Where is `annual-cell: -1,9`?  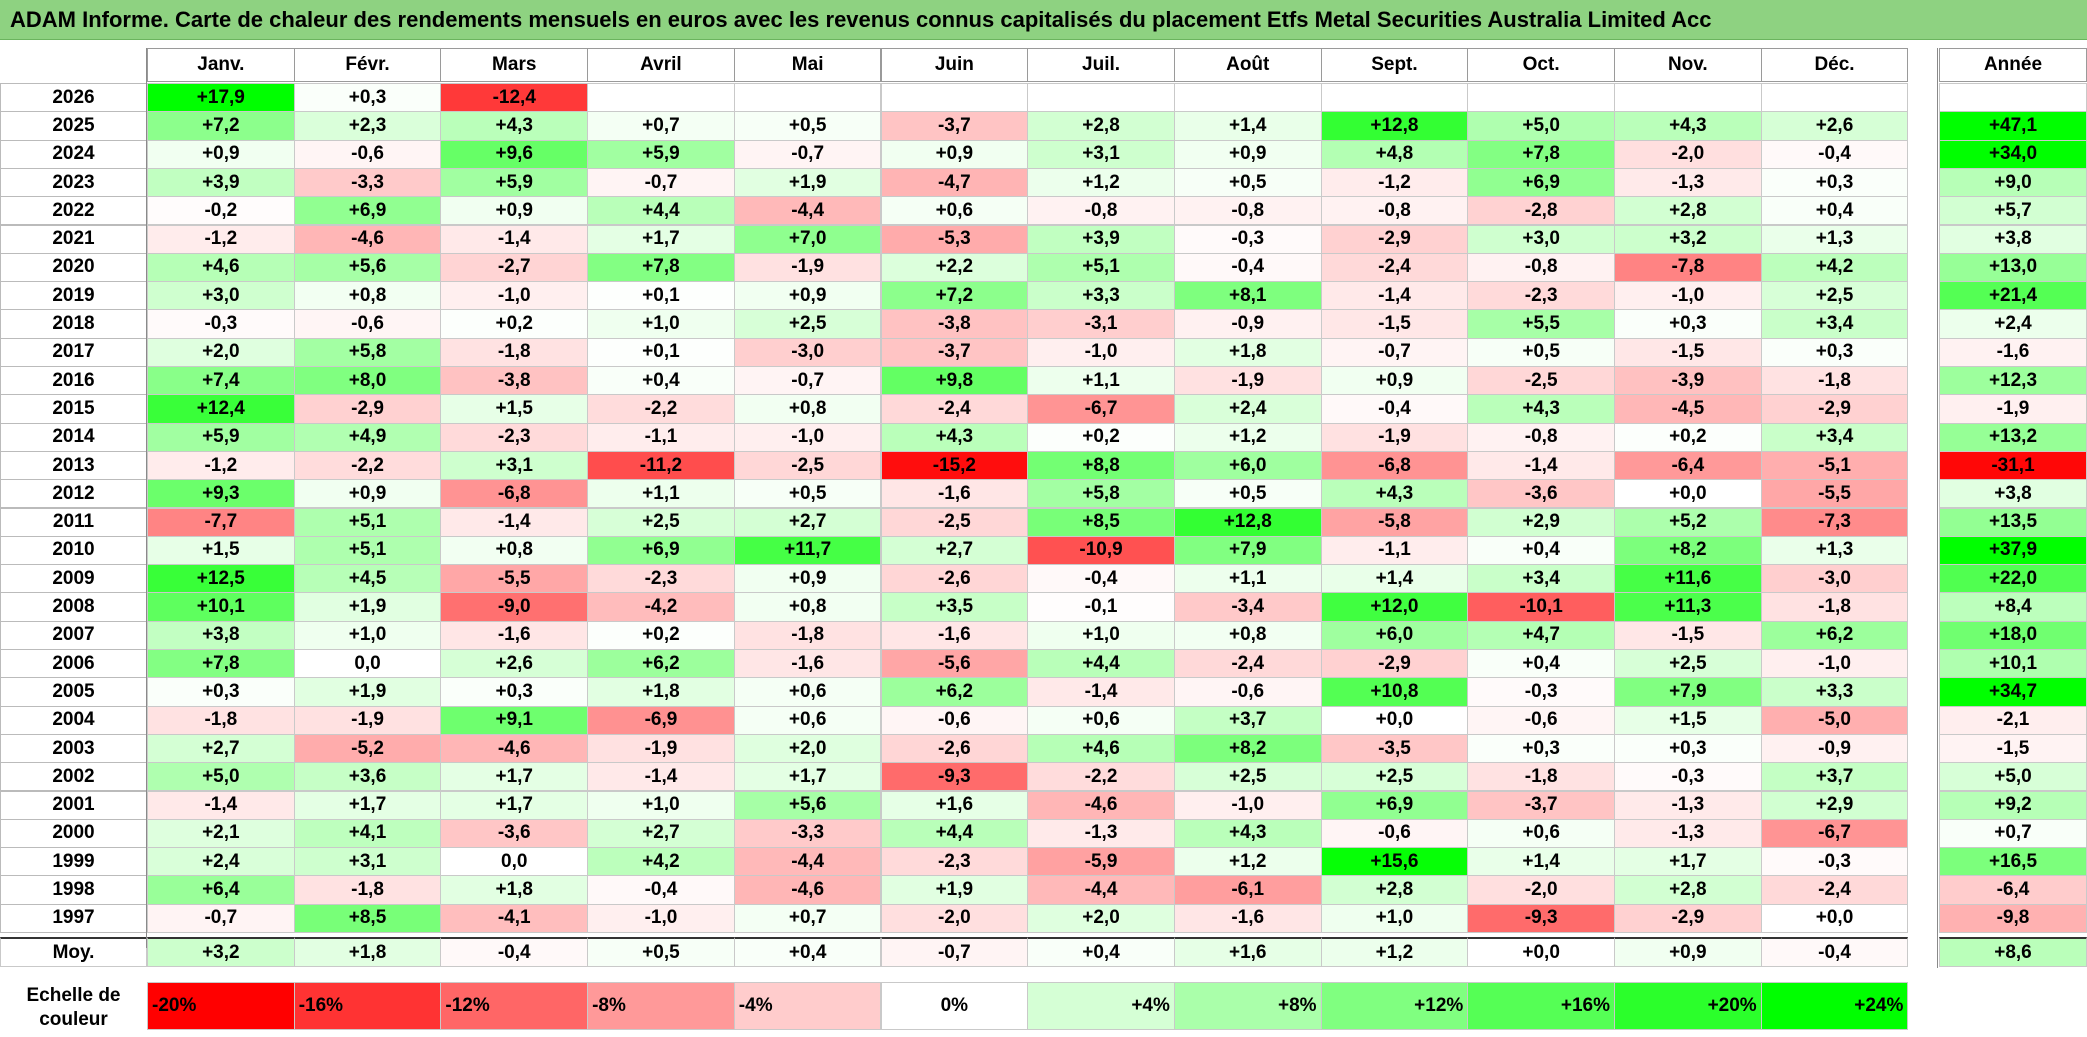 annual-cell: -1,9 is located at coordinates (2013, 409).